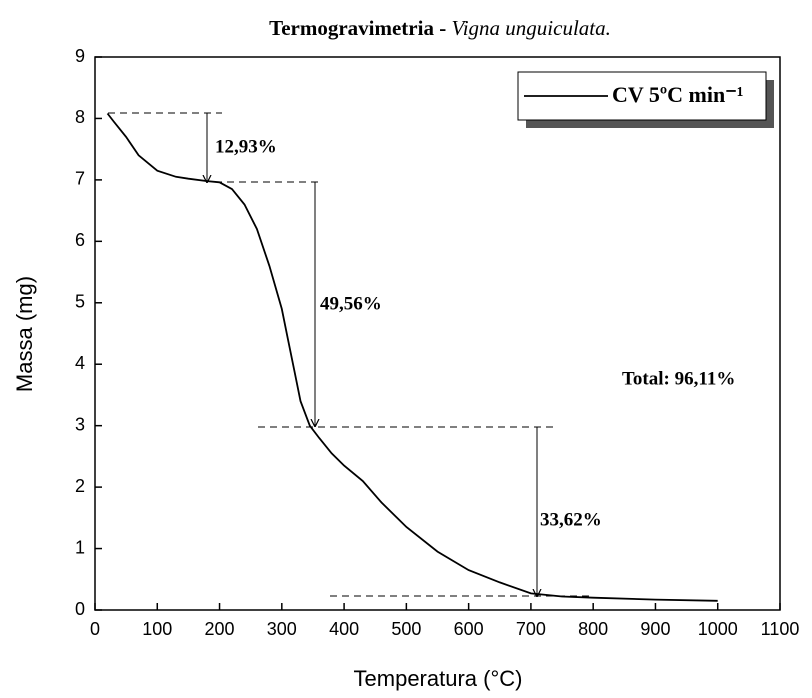  I want to click on y-tick-label: 3, so click(80, 424).